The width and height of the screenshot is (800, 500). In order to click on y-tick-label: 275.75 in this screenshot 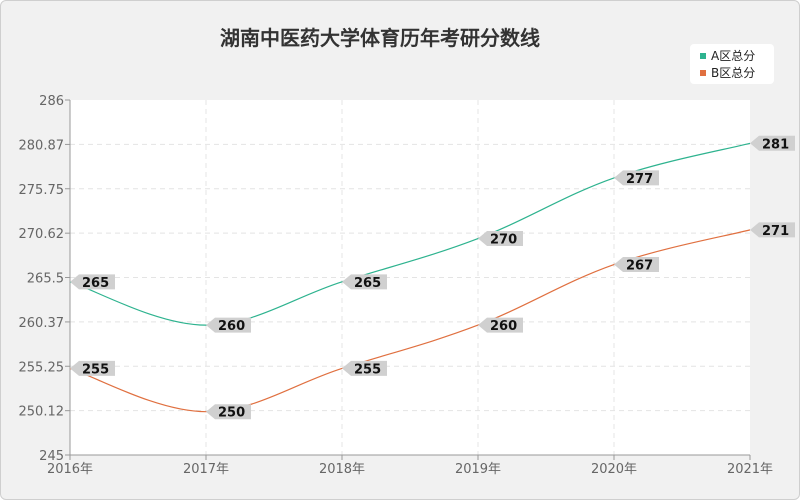, I will do `click(42, 190)`.